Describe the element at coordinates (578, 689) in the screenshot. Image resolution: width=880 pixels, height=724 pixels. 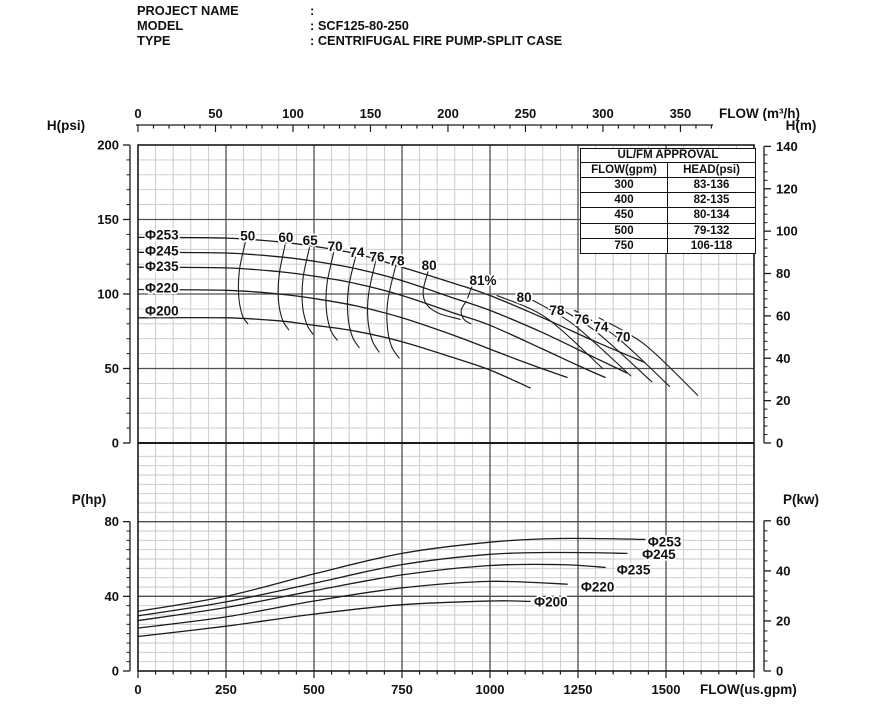
I see `bottom-axis-tick-label: 1250` at that location.